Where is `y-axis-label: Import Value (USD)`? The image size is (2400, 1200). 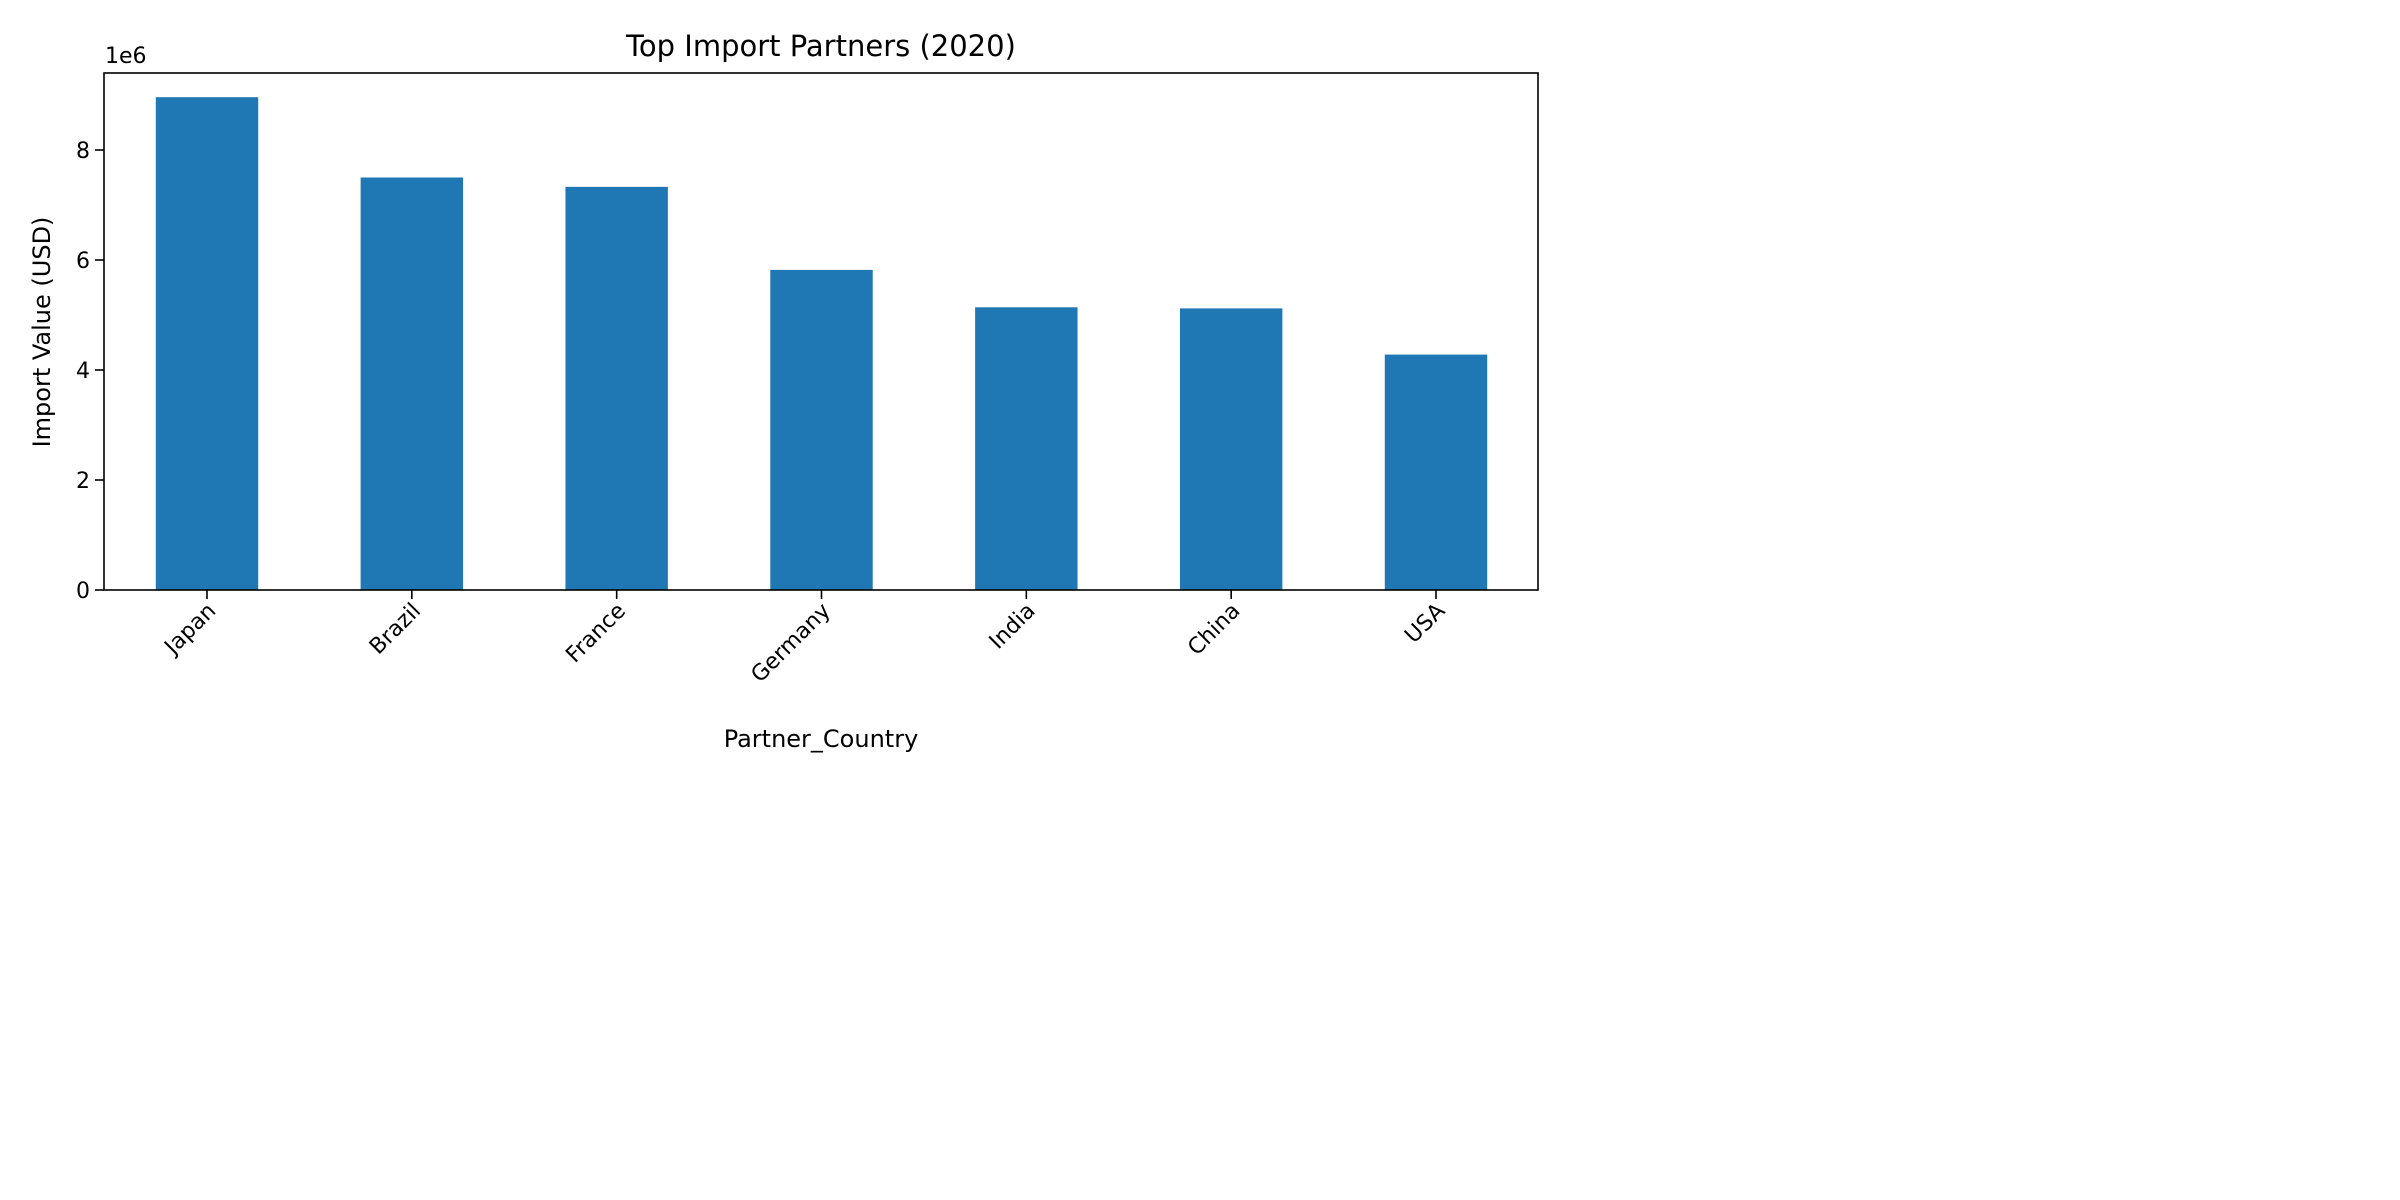 y-axis-label: Import Value (USD) is located at coordinates (42, 332).